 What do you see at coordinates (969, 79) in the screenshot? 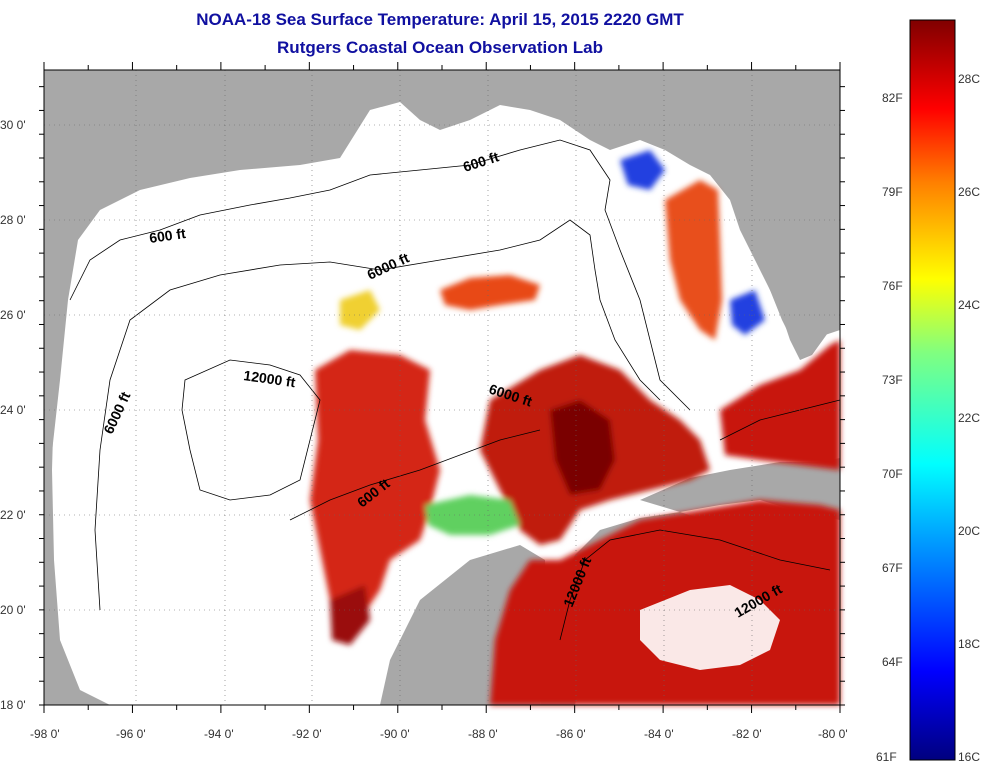
I see `colorbar-label-c: 28C` at bounding box center [969, 79].